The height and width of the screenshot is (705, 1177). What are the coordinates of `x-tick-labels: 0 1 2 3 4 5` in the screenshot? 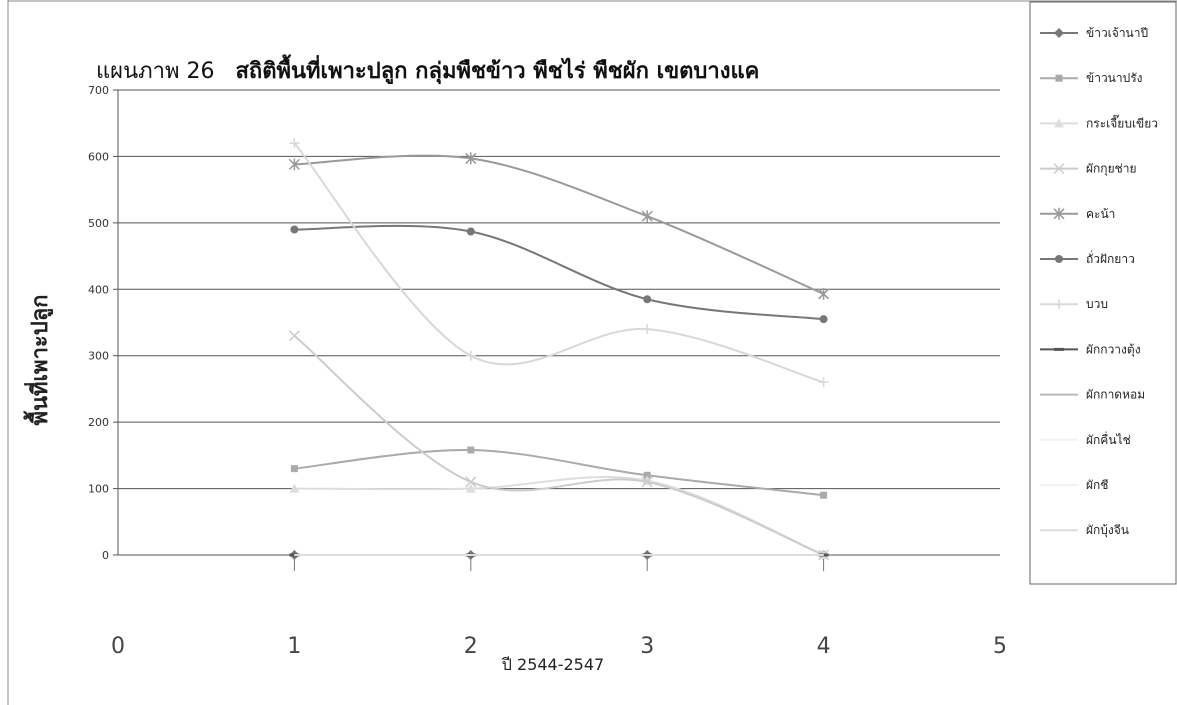 It's located at (559, 646).